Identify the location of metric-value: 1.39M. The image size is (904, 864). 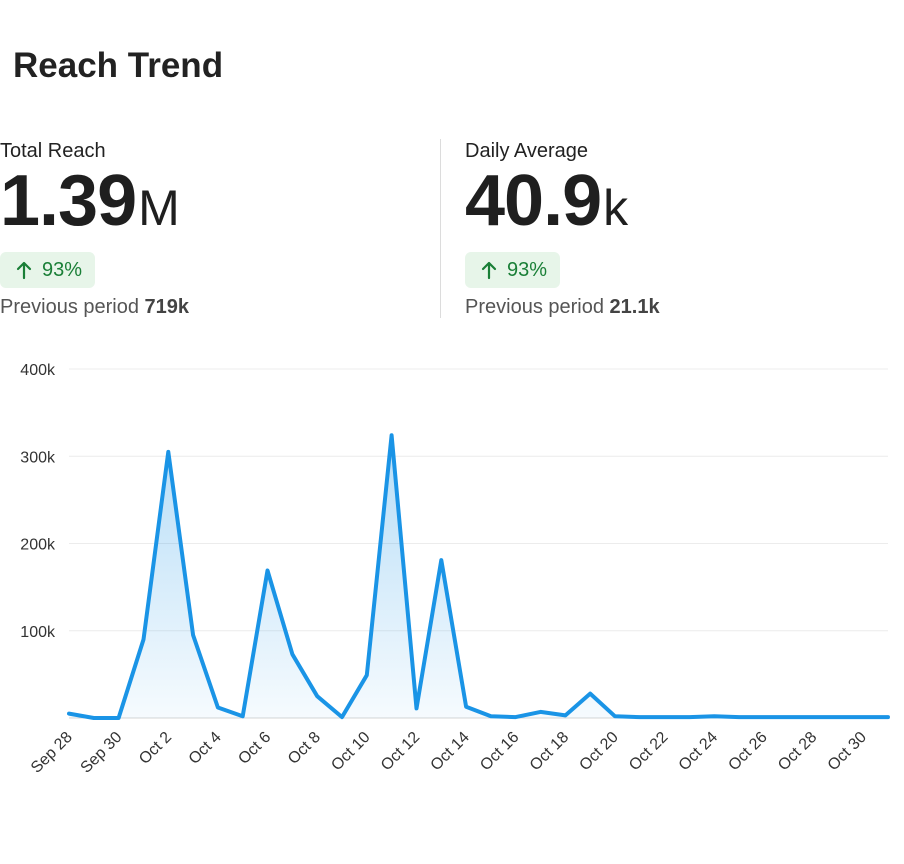
(94, 201).